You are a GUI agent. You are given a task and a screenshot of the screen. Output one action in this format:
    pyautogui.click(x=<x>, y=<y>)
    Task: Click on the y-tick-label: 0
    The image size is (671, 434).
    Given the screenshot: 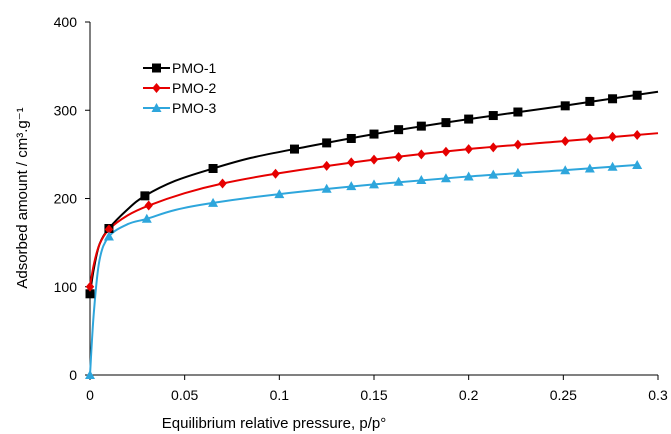 What is the action you would take?
    pyautogui.click(x=73, y=375)
    